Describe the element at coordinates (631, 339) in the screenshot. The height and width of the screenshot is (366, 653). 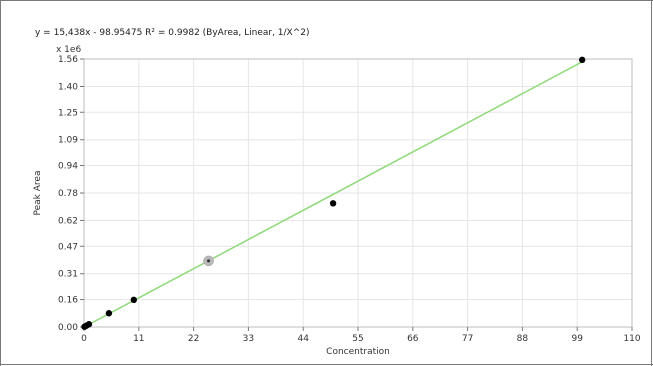
I see `x-tick-label: 110` at that location.